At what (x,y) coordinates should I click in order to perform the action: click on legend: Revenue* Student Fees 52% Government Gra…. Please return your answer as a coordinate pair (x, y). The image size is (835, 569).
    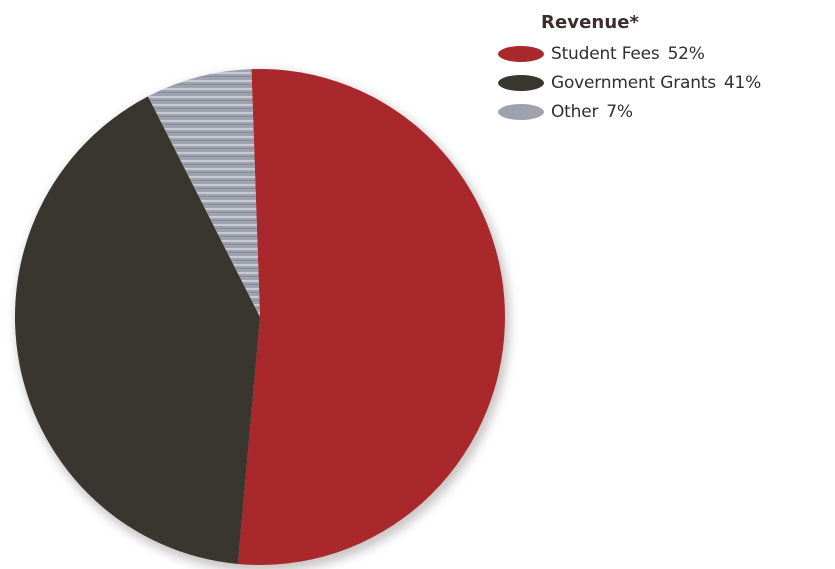
    Looking at the image, I should click on (663, 69).